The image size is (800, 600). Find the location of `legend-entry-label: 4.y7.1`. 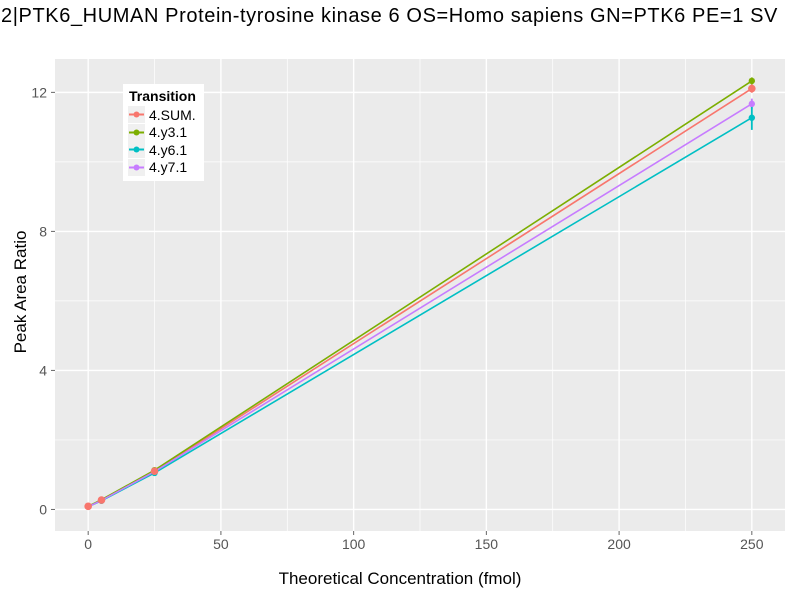

legend-entry-label: 4.y7.1 is located at coordinates (168, 167).